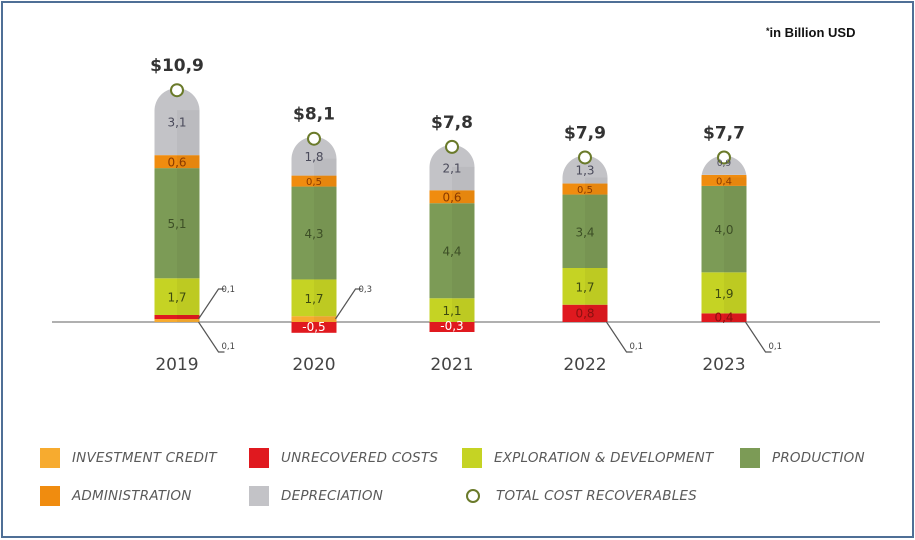  I want to click on bar-group-2019, so click(177, 202).